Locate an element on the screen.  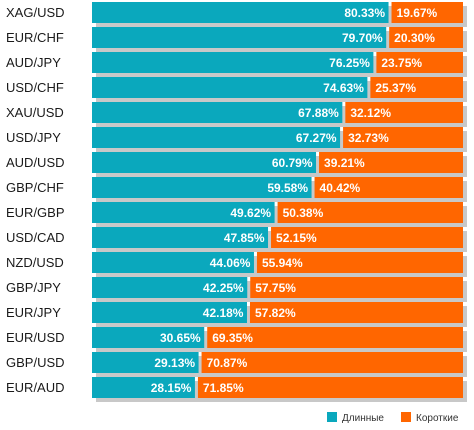
short-value-label: 70.87% is located at coordinates (227, 363).